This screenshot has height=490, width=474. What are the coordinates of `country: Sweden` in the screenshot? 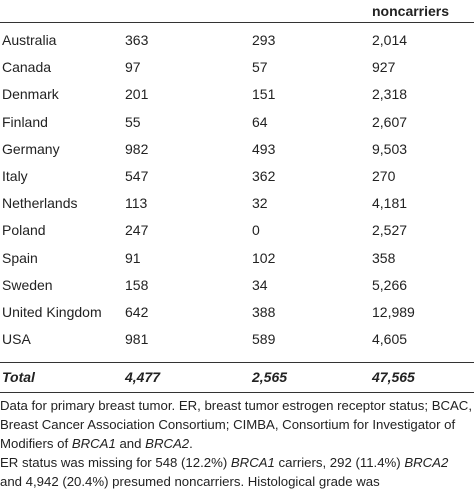 It's located at (27, 284).